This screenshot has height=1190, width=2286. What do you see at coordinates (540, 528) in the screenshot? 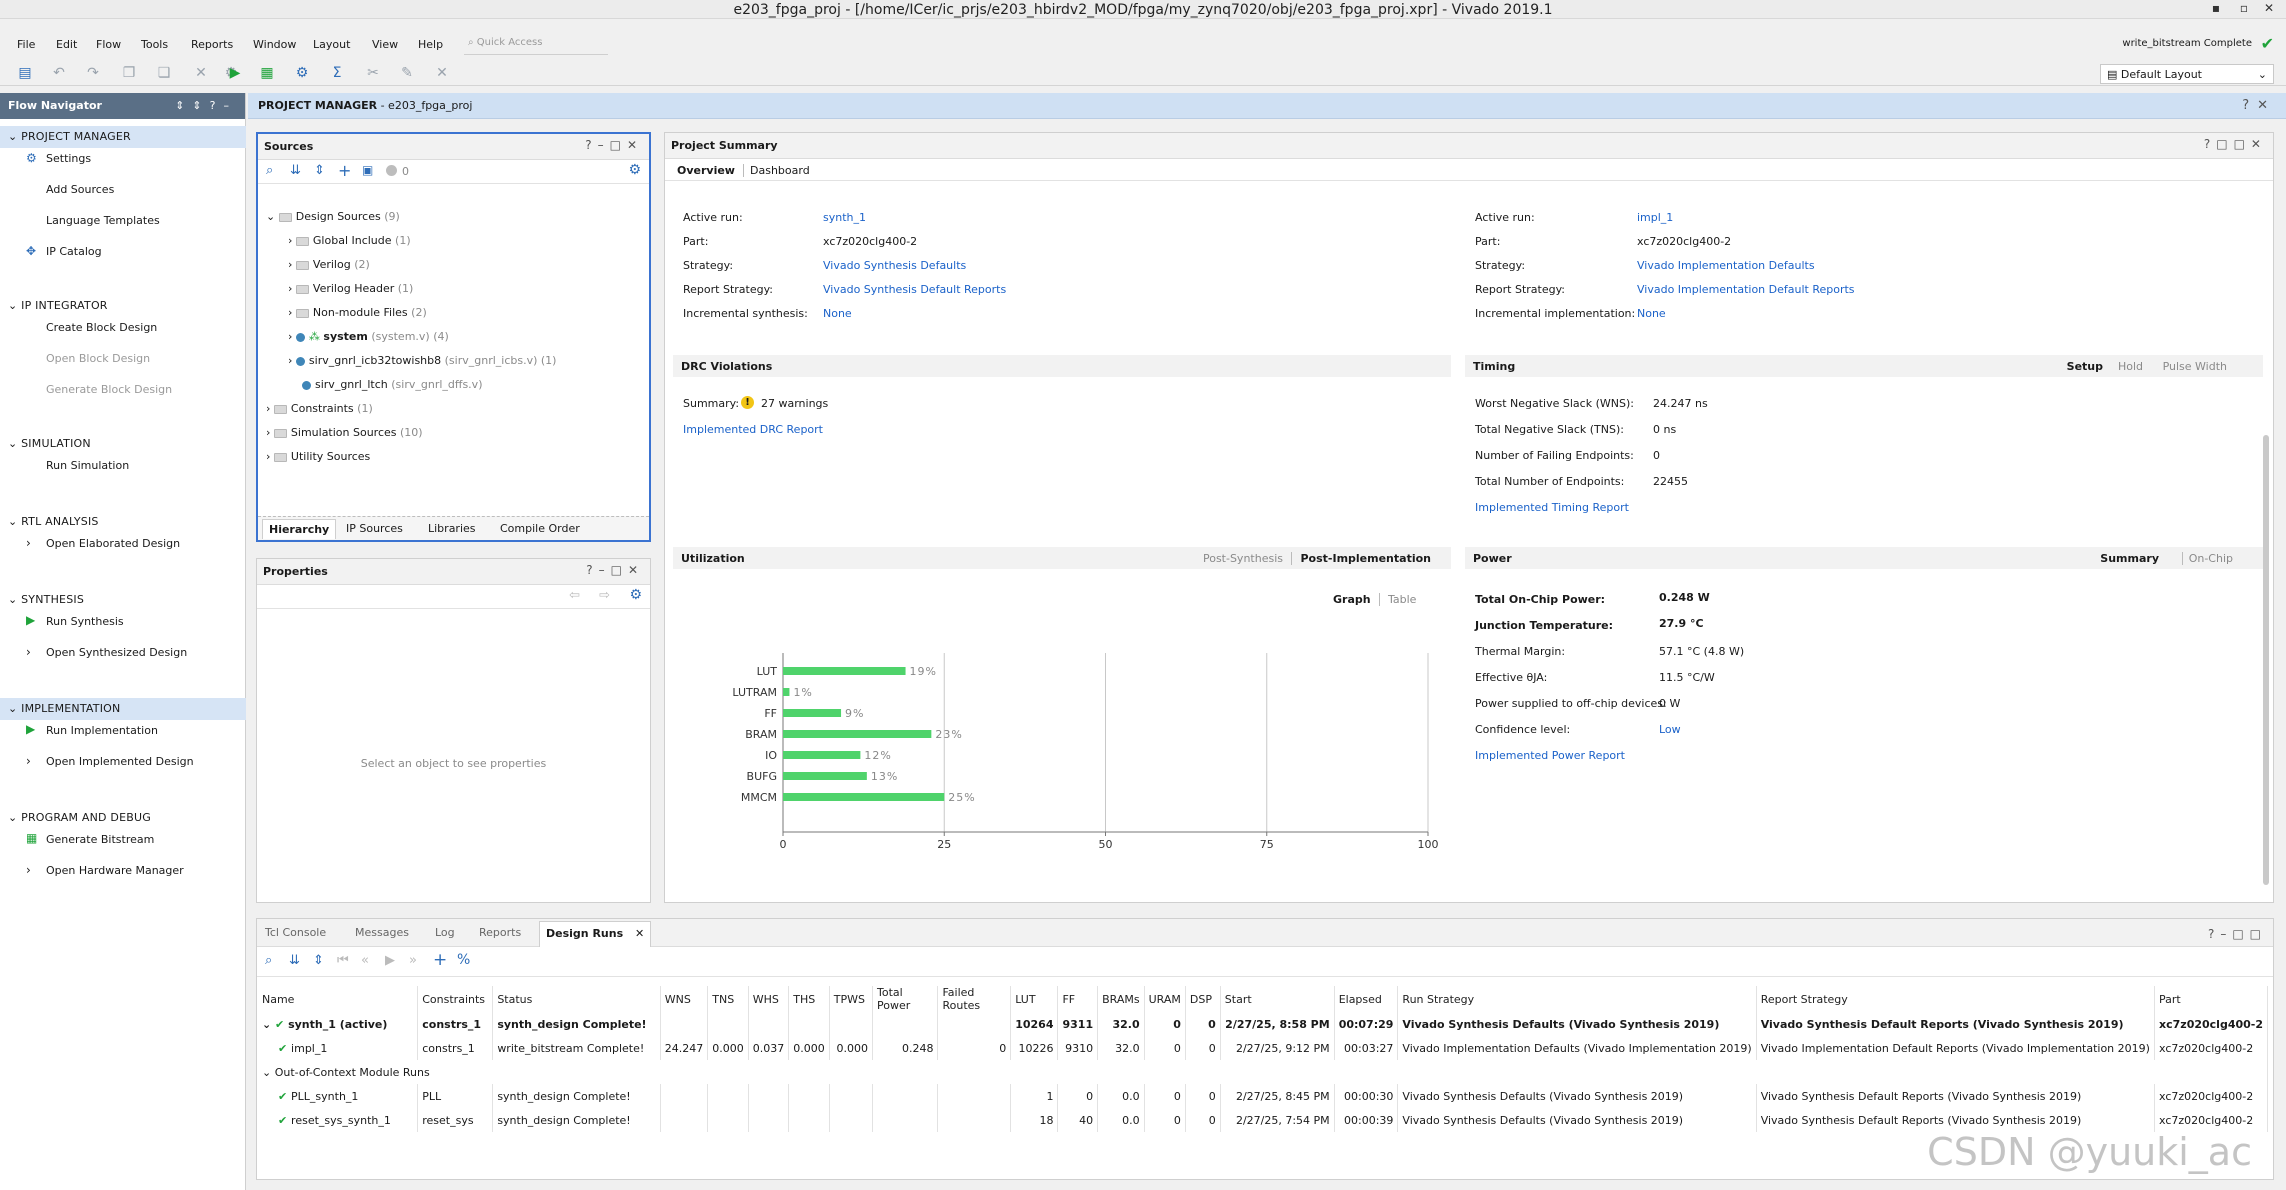
I see `tab-compile-order: Compile Order` at bounding box center [540, 528].